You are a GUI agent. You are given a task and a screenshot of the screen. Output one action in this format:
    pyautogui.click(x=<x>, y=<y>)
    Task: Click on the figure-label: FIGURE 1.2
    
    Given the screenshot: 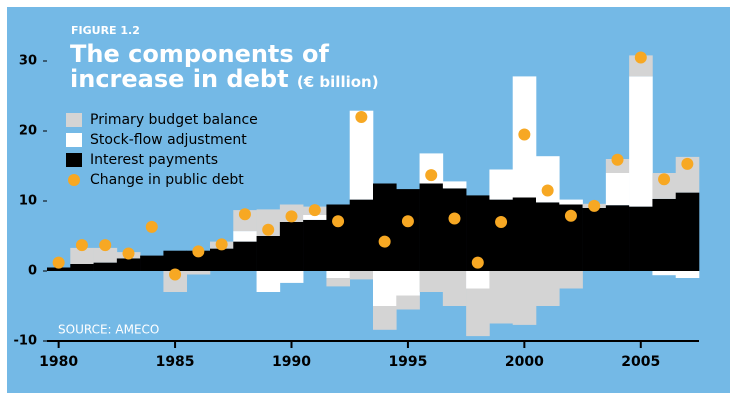 What is the action you would take?
    pyautogui.click(x=105, y=30)
    